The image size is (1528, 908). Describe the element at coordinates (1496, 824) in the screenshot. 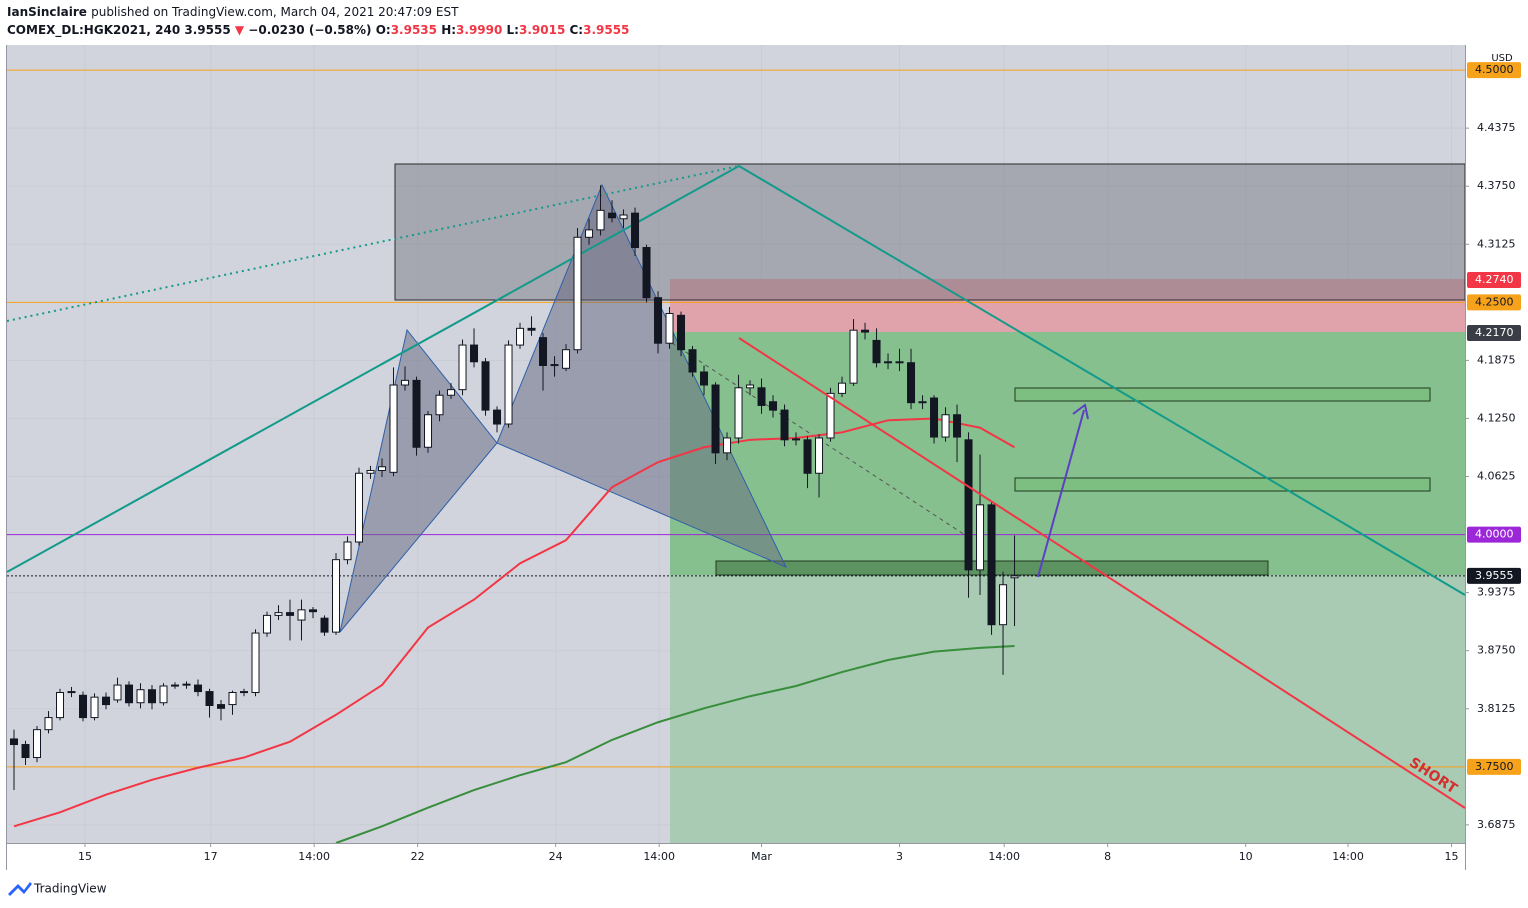

I see `y-tick-label: 3.6875` at that location.